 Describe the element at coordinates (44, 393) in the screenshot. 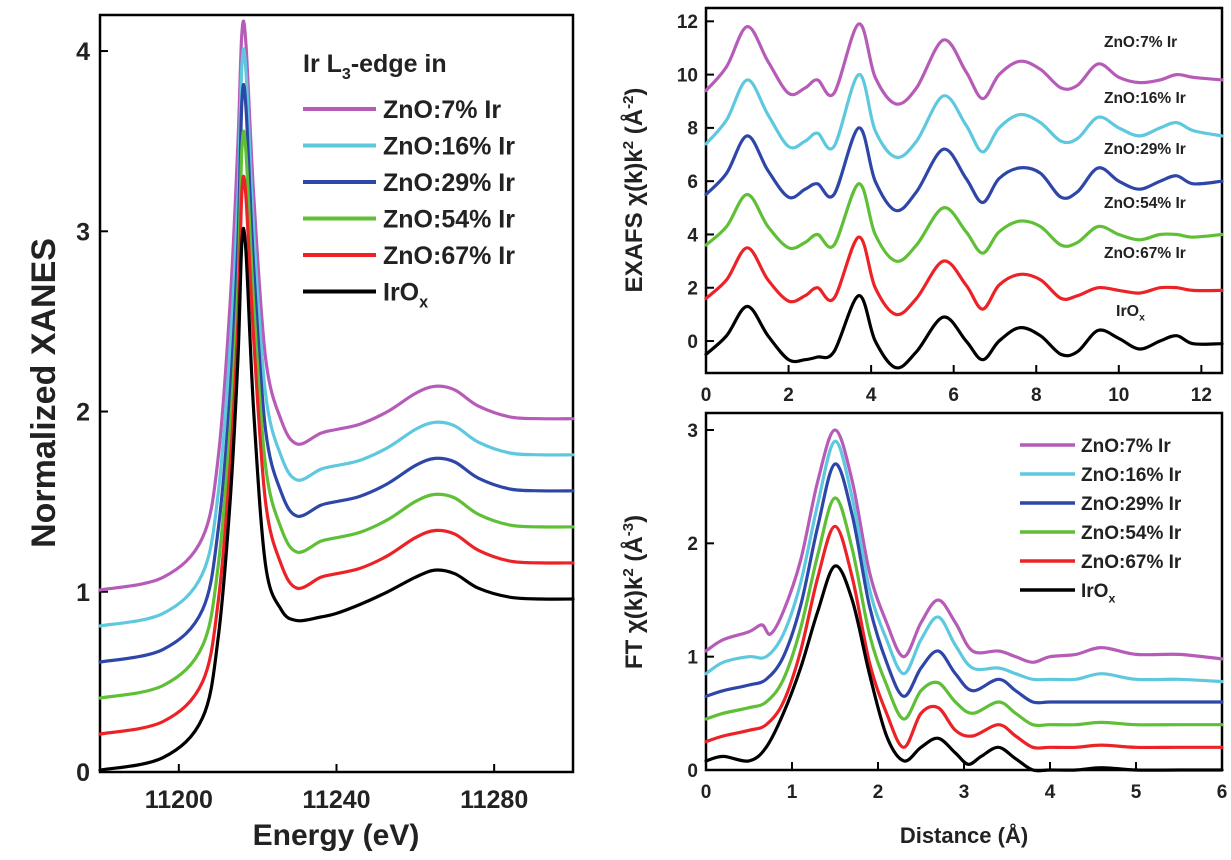

I see `xanes-y-axis-label: Normalized XANES` at that location.